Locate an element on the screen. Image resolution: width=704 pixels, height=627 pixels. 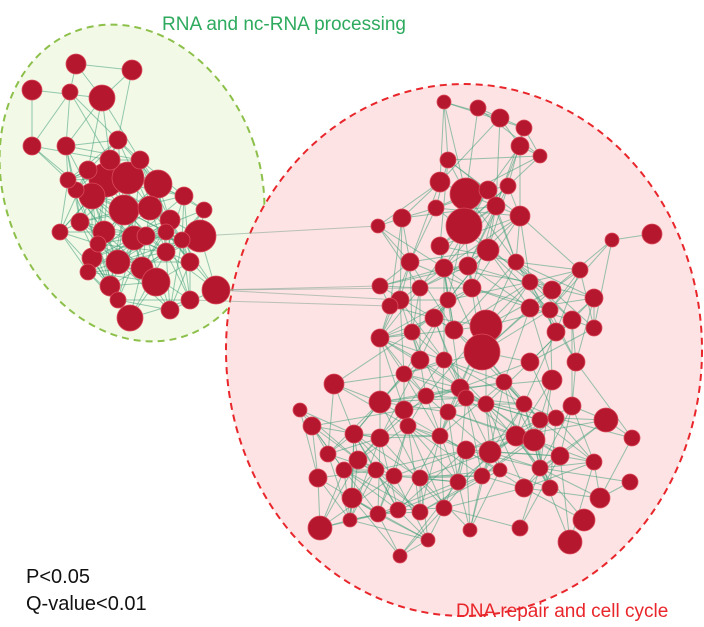
bridge-edge is located at coordinates (308, 295).